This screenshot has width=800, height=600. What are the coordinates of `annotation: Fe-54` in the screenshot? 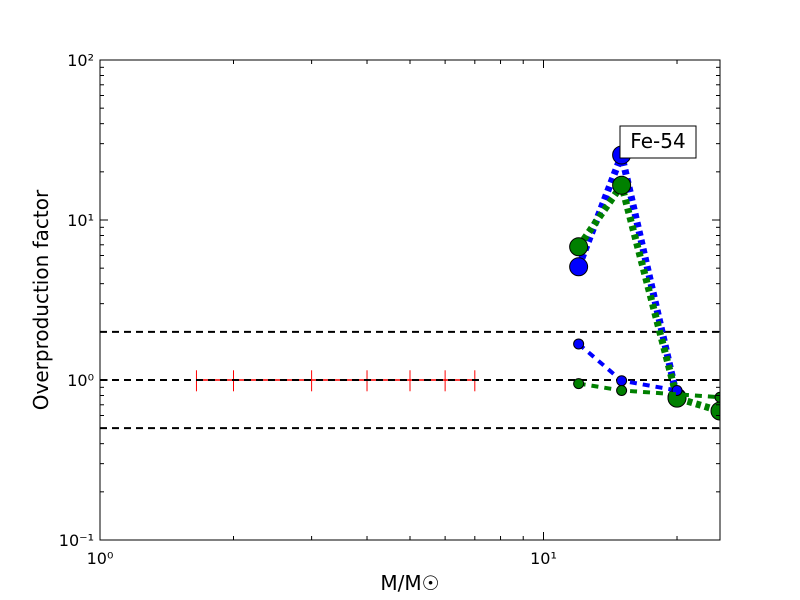 It's located at (657, 141).